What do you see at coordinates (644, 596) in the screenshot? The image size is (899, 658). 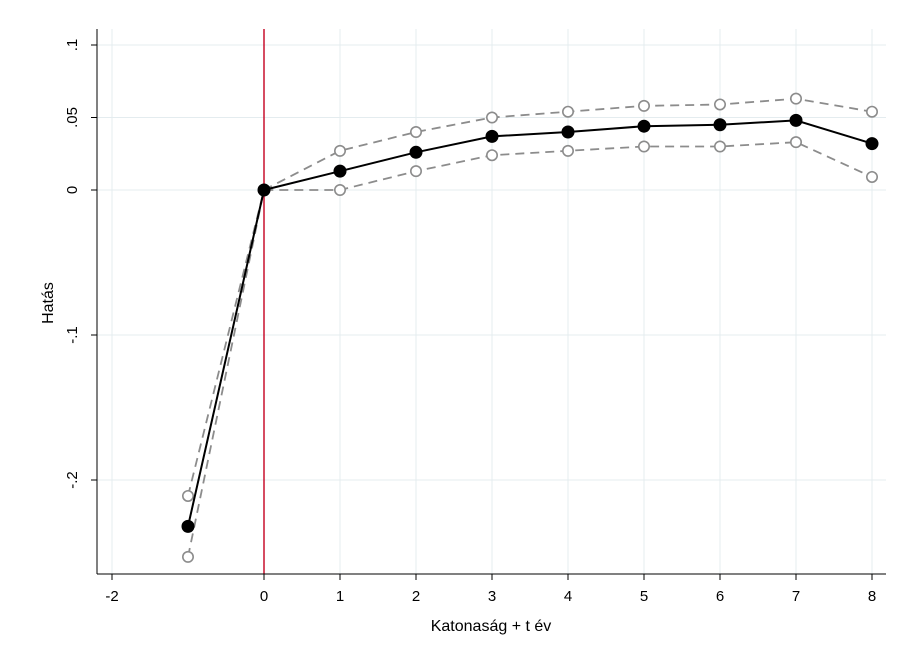 I see `x-tick-label: 5` at bounding box center [644, 596].